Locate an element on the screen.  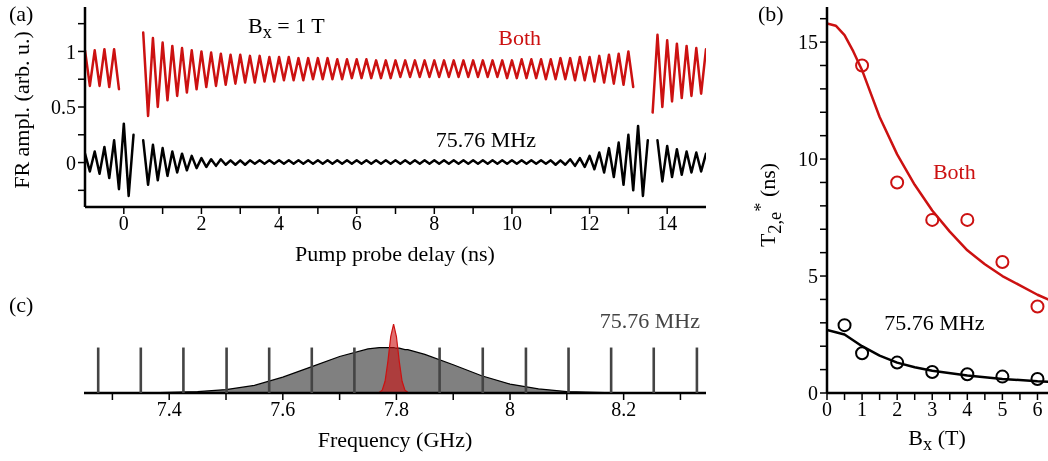
y-tick-label: 5 is located at coordinates (813, 276).